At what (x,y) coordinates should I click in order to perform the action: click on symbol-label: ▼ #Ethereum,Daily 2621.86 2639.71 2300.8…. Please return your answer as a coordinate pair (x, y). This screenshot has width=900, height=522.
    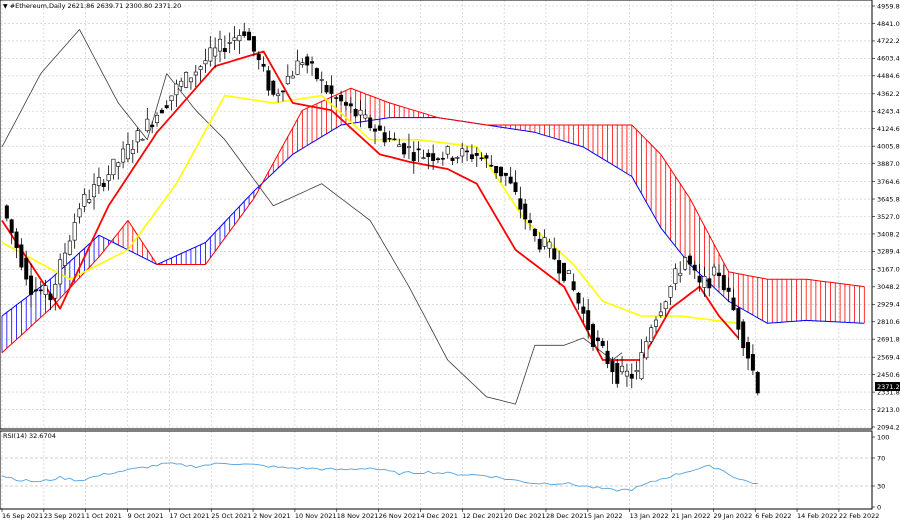
    Looking at the image, I should click on (92, 6).